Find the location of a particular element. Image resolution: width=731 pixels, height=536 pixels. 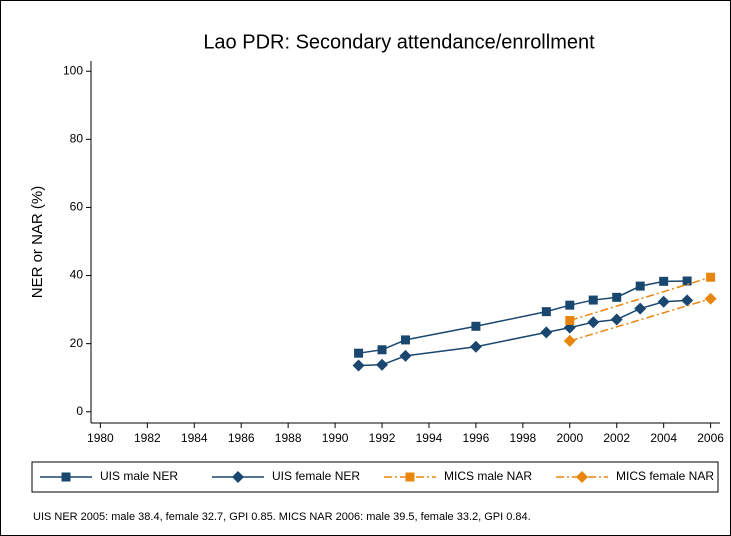

x-tick-label: 2000 is located at coordinates (569, 438).